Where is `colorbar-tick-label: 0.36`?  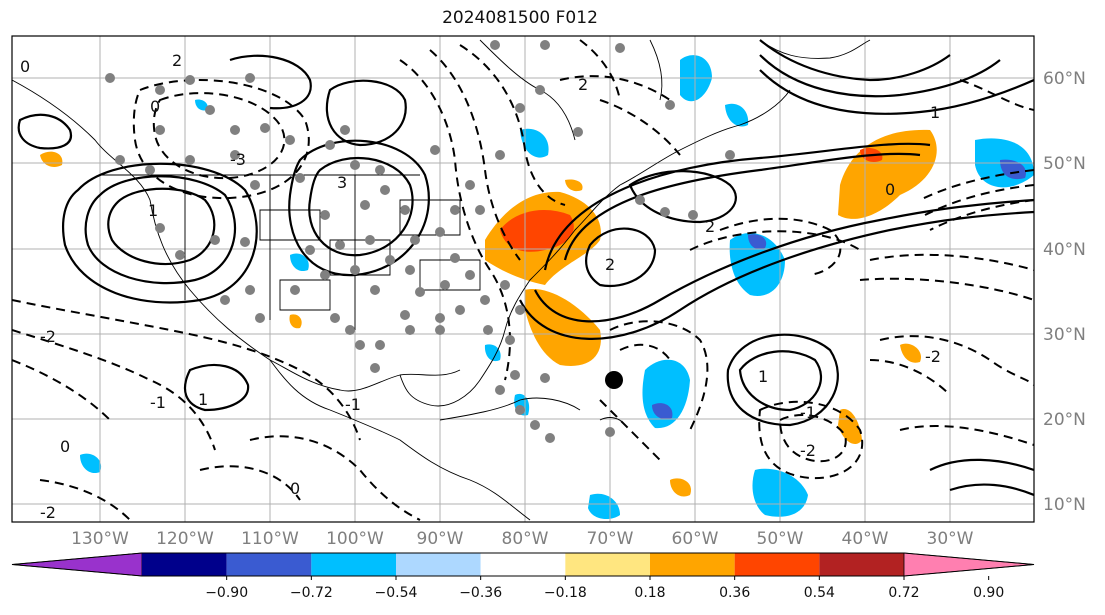 colorbar-tick-label: 0.36 is located at coordinates (734, 593).